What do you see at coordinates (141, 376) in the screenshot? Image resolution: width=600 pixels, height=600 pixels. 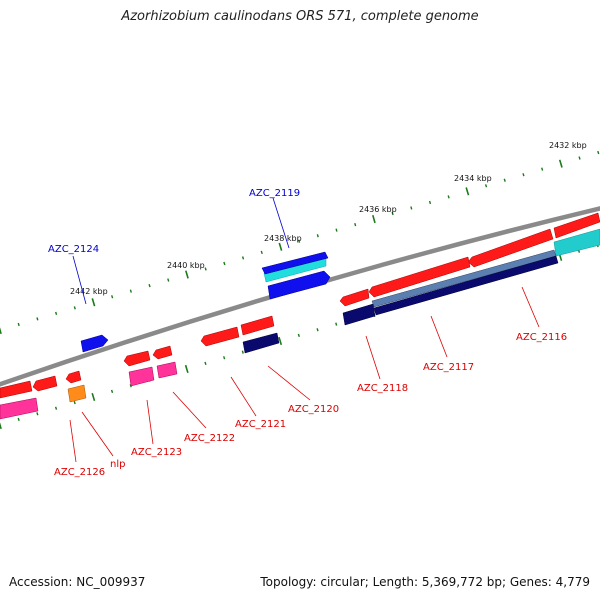 I see `gene-azc-2123-pink` at bounding box center [141, 376].